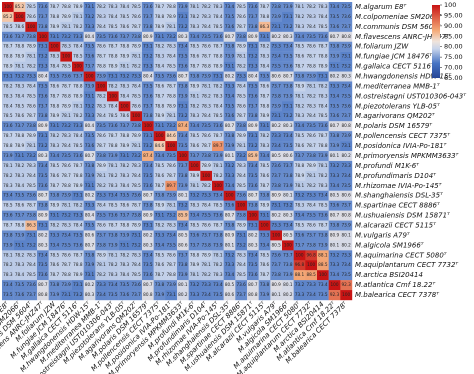 The image size is (474, 374). Describe the element at coordinates (265, 264) in the screenshot. I see `cell-label: 78.6` at that location.